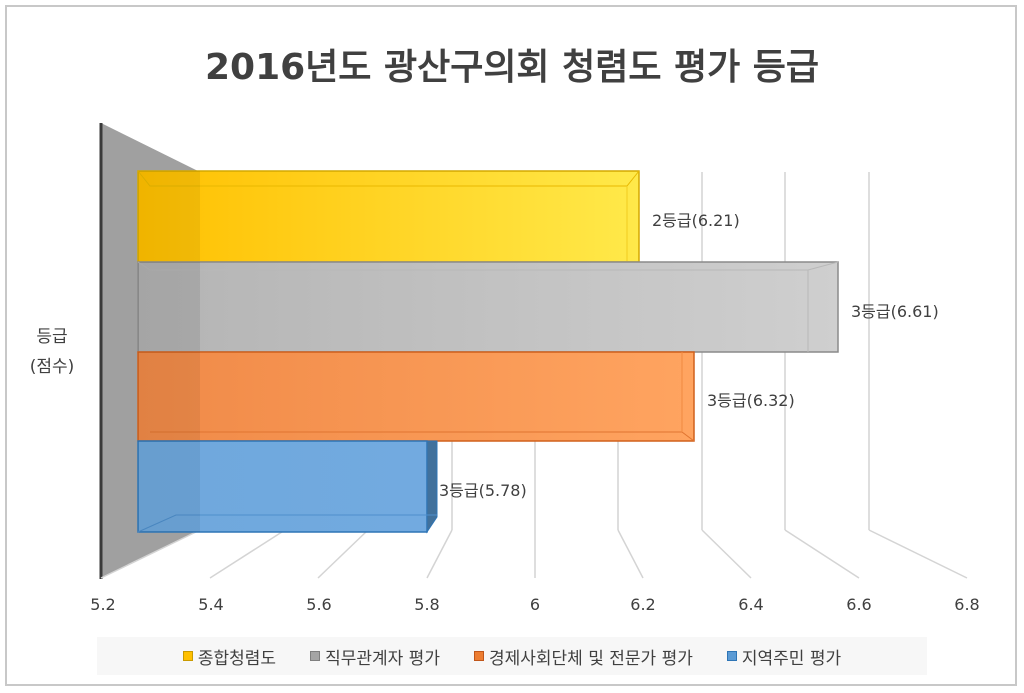 The image size is (1024, 693). Describe the element at coordinates (643, 604) in the screenshot. I see `x-tick: 6.2` at that location.